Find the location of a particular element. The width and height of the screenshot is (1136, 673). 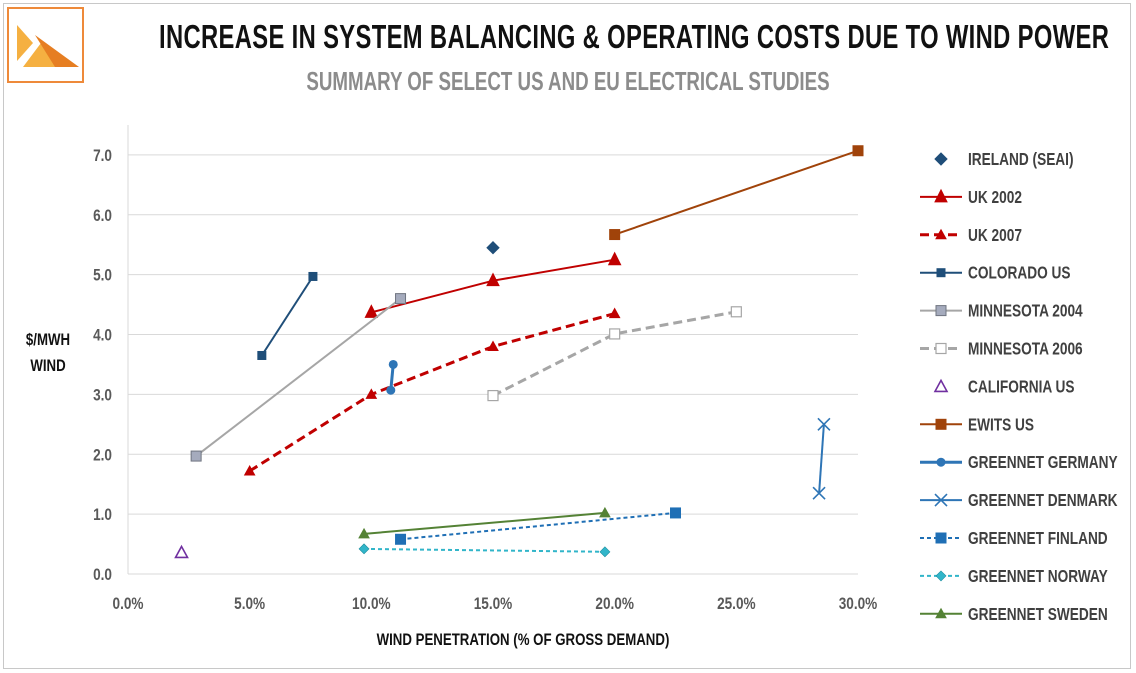

y-tick-label: 1.0 is located at coordinates (102, 515).